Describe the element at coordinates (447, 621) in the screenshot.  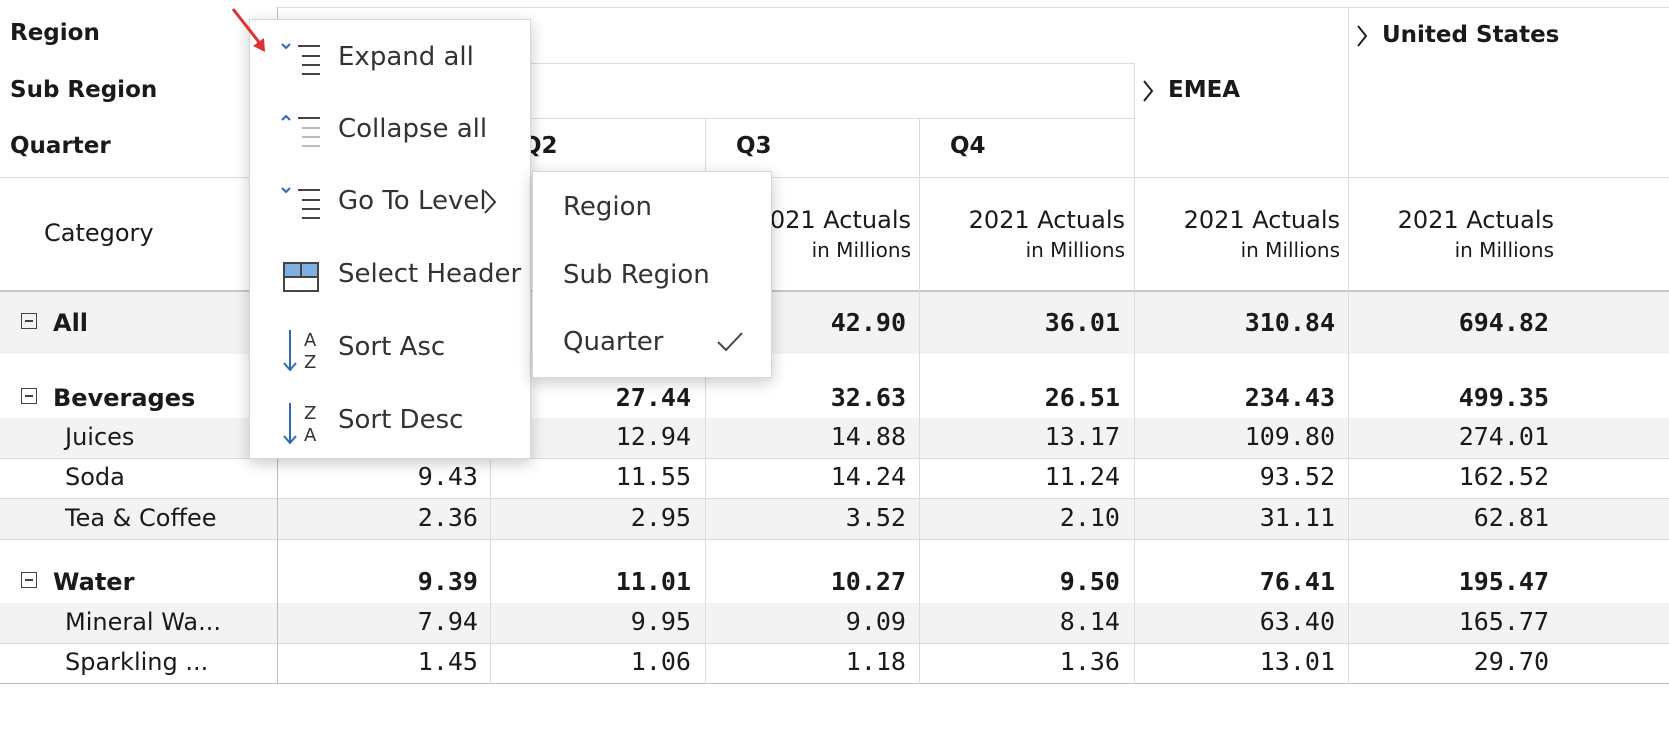
I see `cell-value: 7.94` at that location.